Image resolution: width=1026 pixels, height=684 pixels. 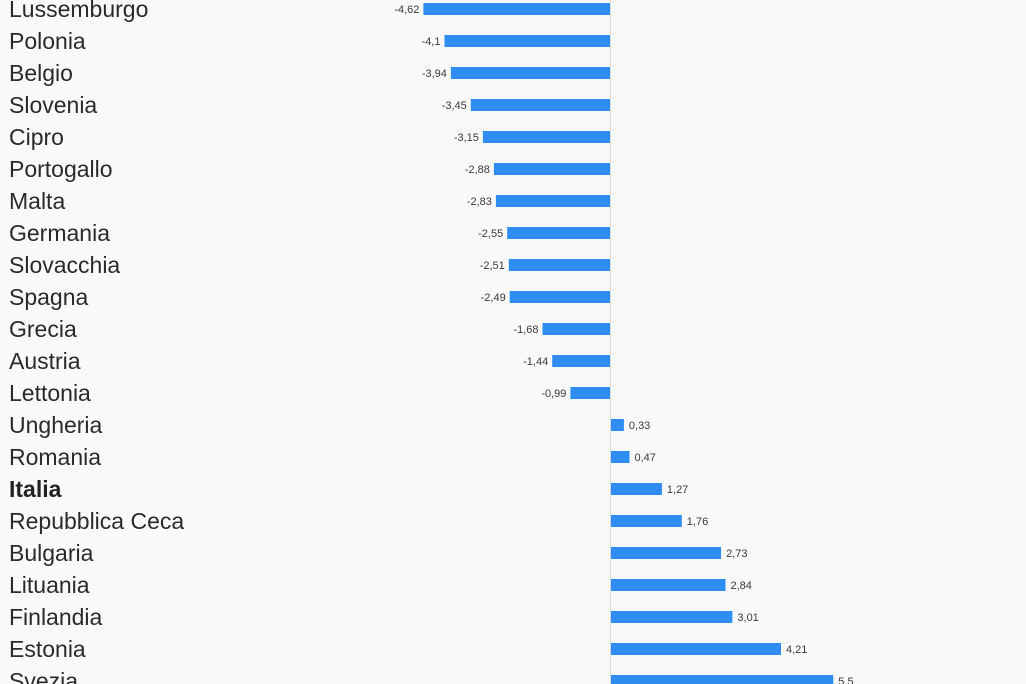 I want to click on bar-germania, so click(x=559, y=233).